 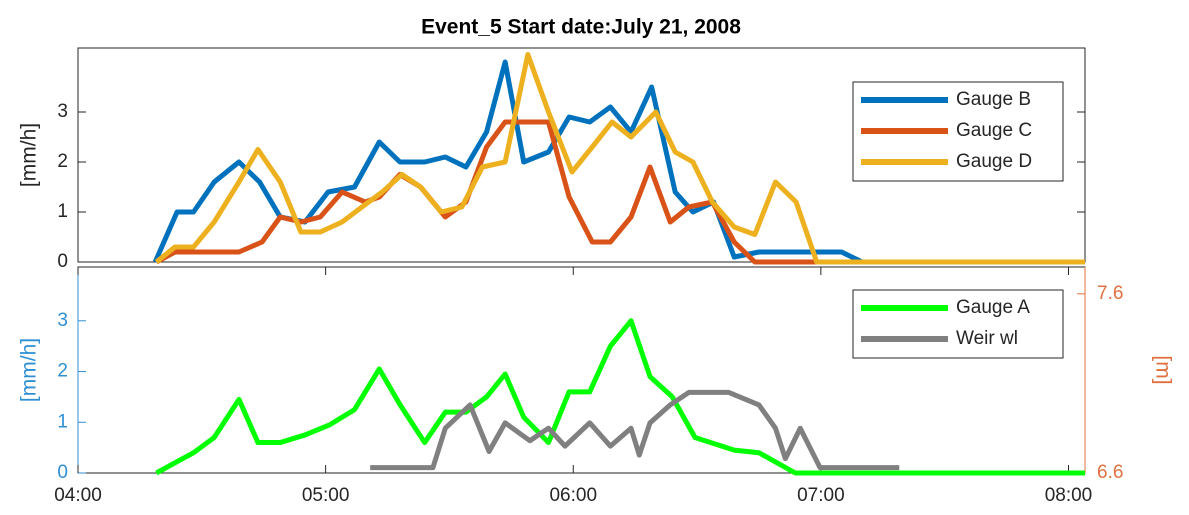 I want to click on x-tick-label: 04:00, so click(x=78, y=495).